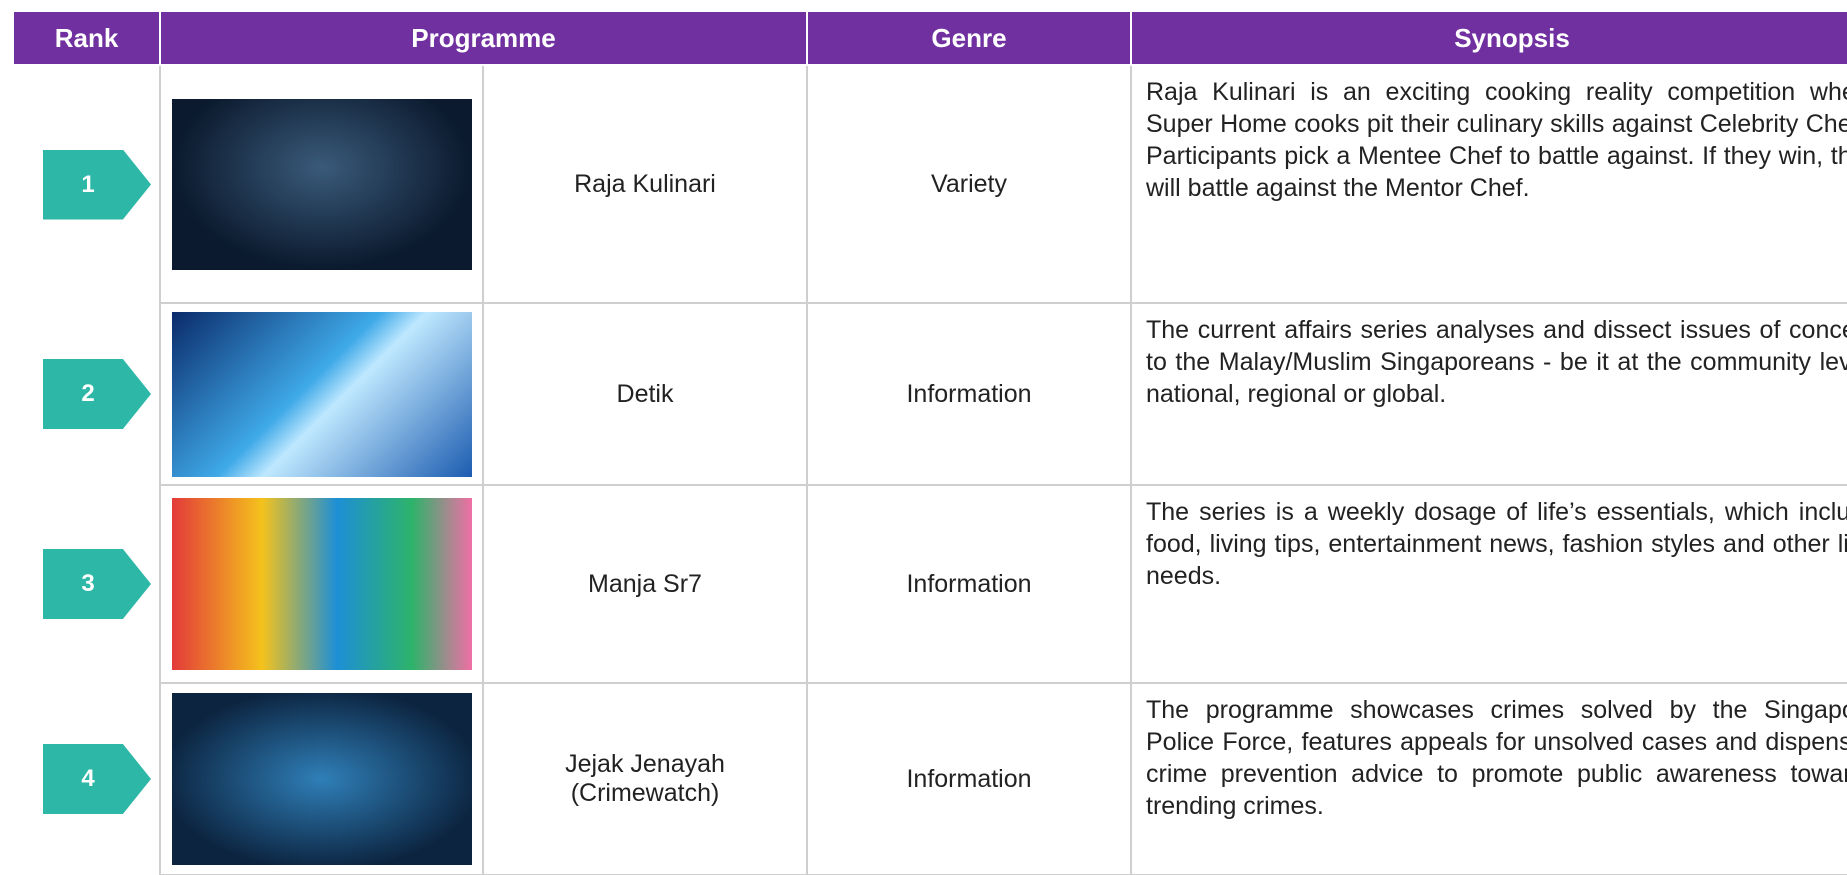  I want to click on programme-cell: Detik, so click(645, 394).